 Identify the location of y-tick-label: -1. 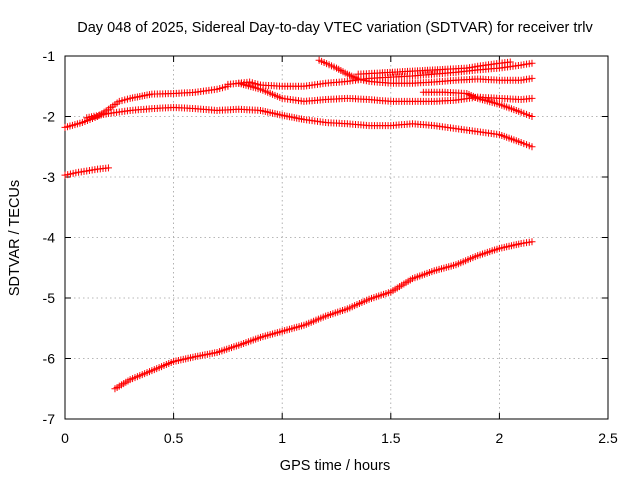
(49, 56).